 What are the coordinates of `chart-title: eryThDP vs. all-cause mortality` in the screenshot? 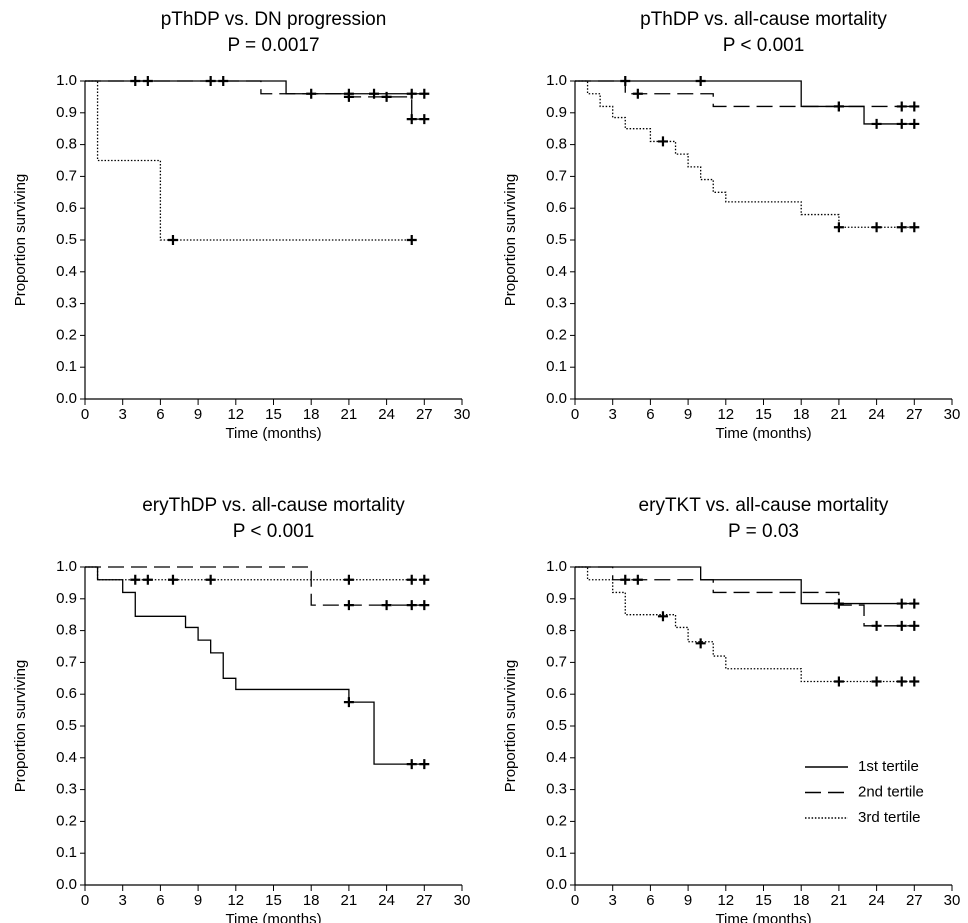 It's located at (273, 505).